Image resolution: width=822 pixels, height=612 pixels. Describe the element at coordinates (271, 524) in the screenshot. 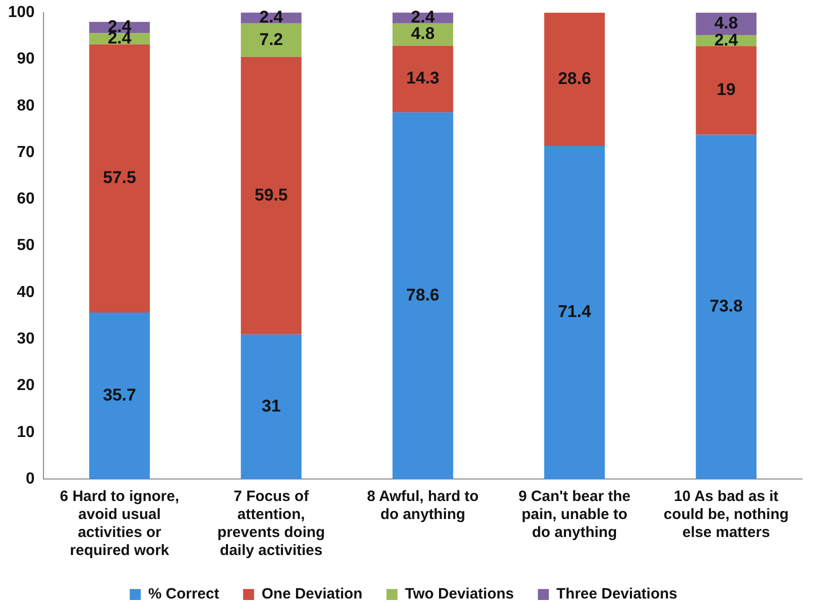

I see `x-tick-label: 7 Focus of attention, prevents doing daily activities` at that location.